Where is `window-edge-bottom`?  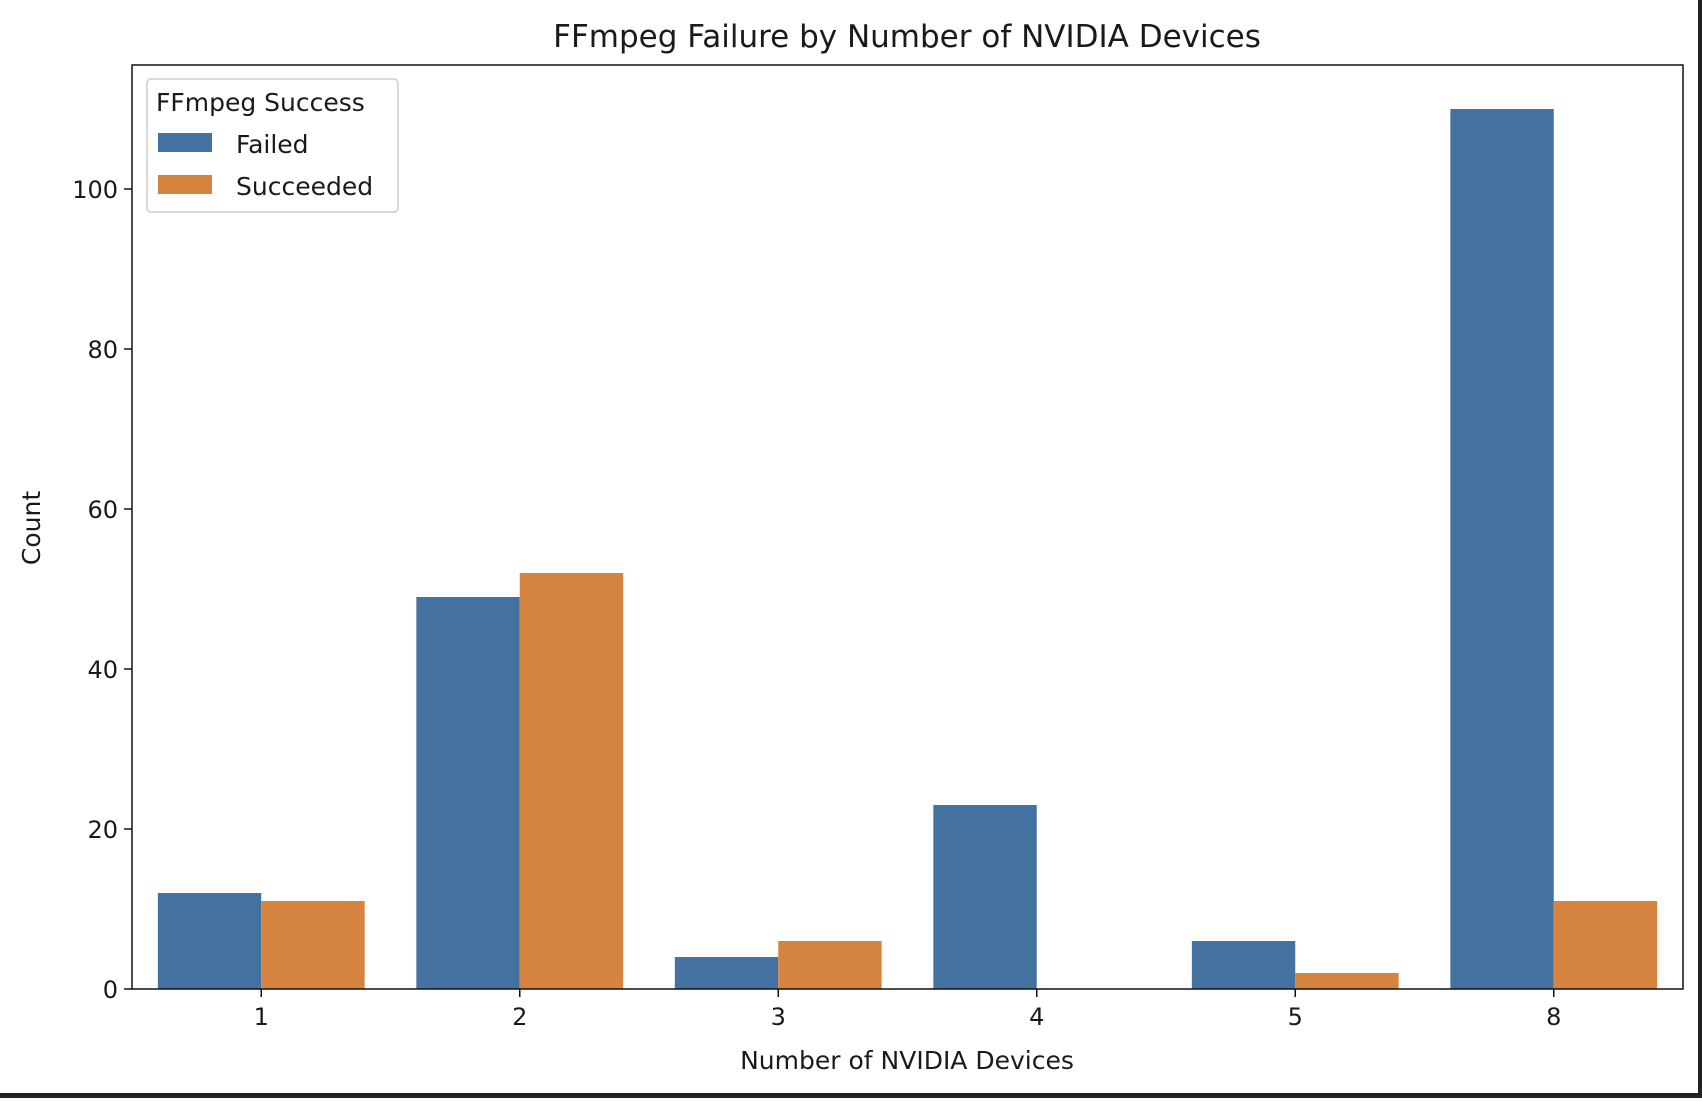 window-edge-bottom is located at coordinates (851, 1095).